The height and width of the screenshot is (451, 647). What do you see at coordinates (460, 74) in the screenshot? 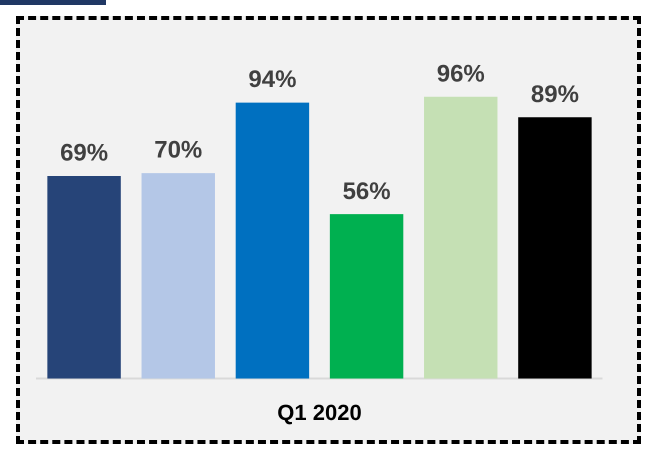
I see `data-label: 96%` at bounding box center [460, 74].